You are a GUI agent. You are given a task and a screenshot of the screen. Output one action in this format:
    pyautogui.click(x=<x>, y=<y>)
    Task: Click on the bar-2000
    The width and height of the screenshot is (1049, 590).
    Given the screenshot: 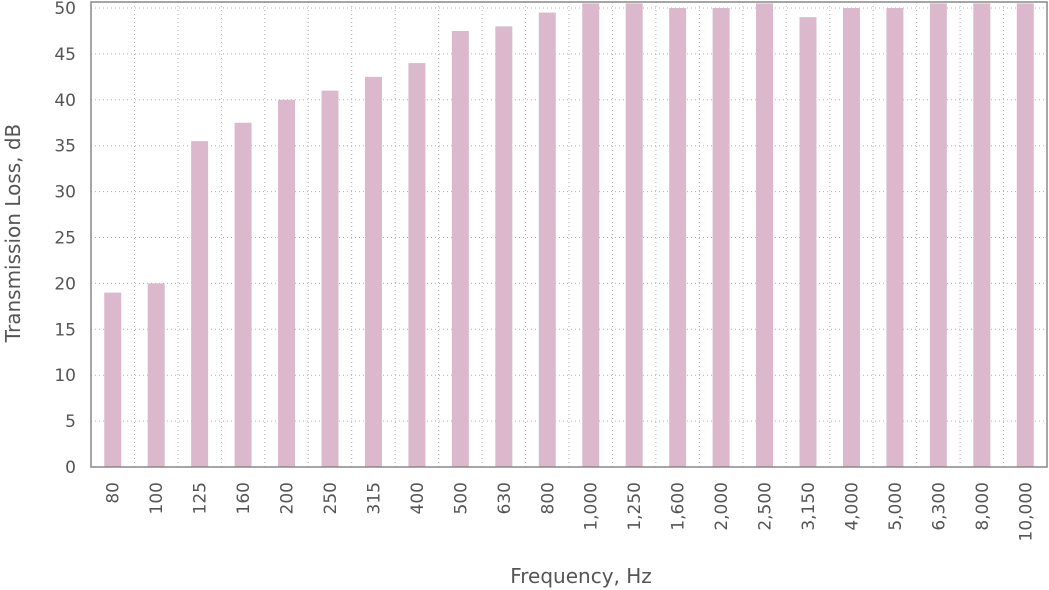 What is the action you would take?
    pyautogui.click(x=721, y=237)
    